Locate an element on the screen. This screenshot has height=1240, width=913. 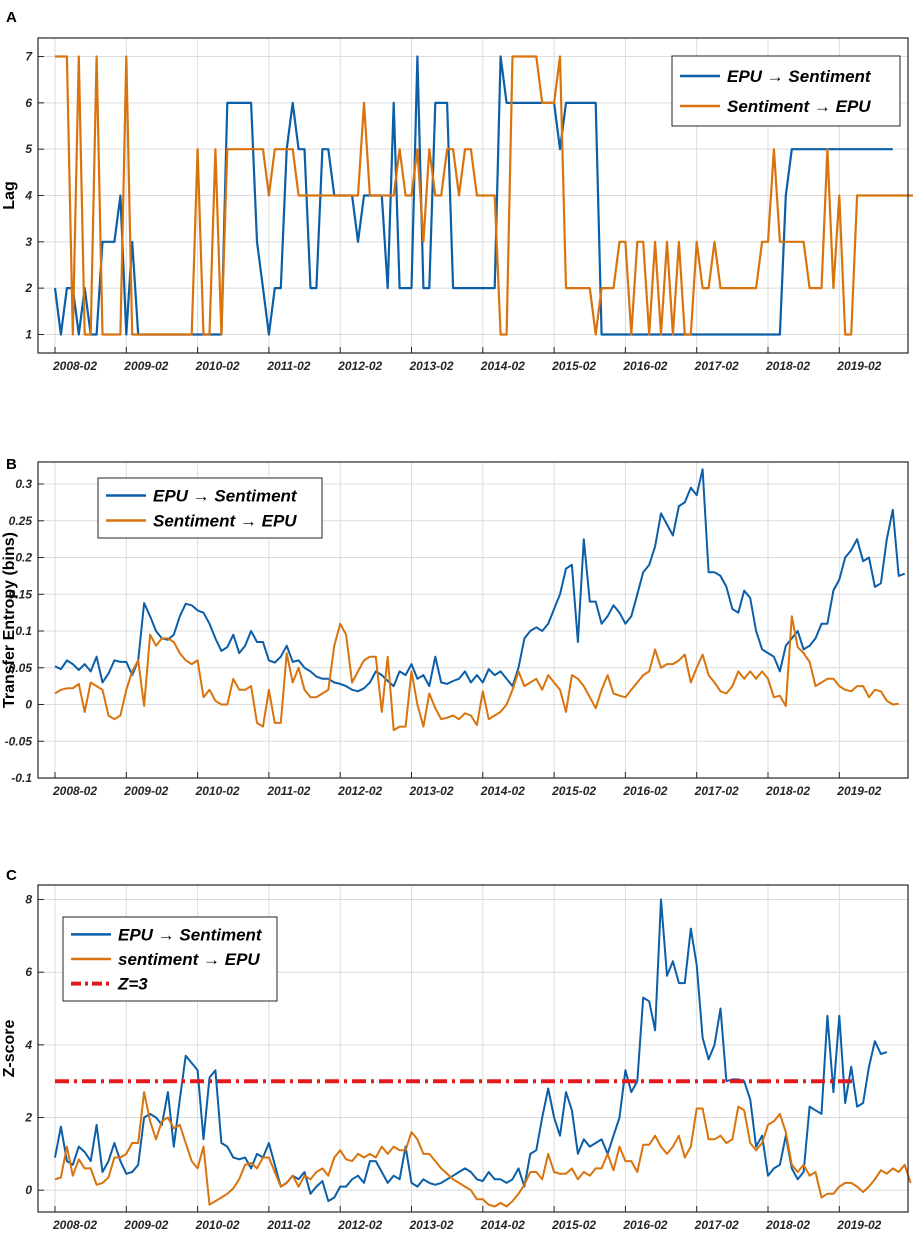
legend-label: sentiment → EPU is located at coordinates (189, 959).